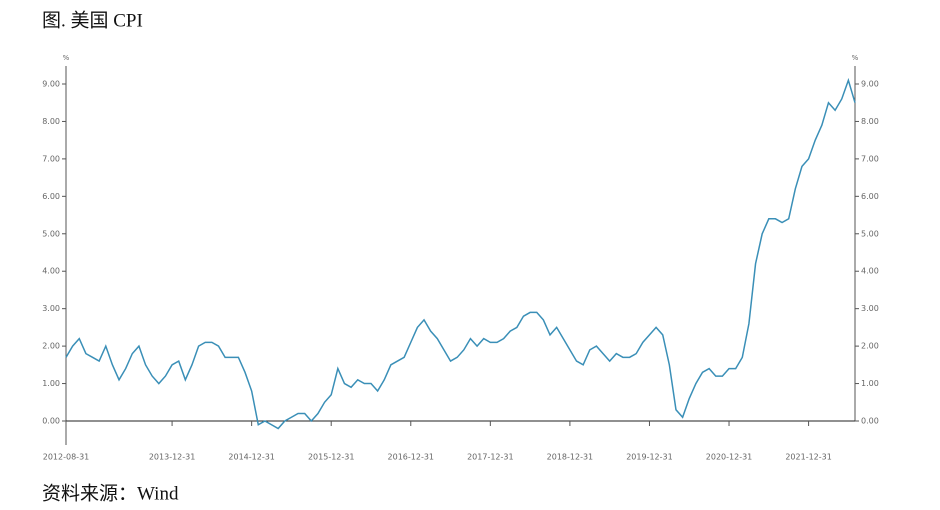 This screenshot has width=940, height=510. What do you see at coordinates (490, 457) in the screenshot?
I see `x-tick-label: 2017-12-31` at bounding box center [490, 457].